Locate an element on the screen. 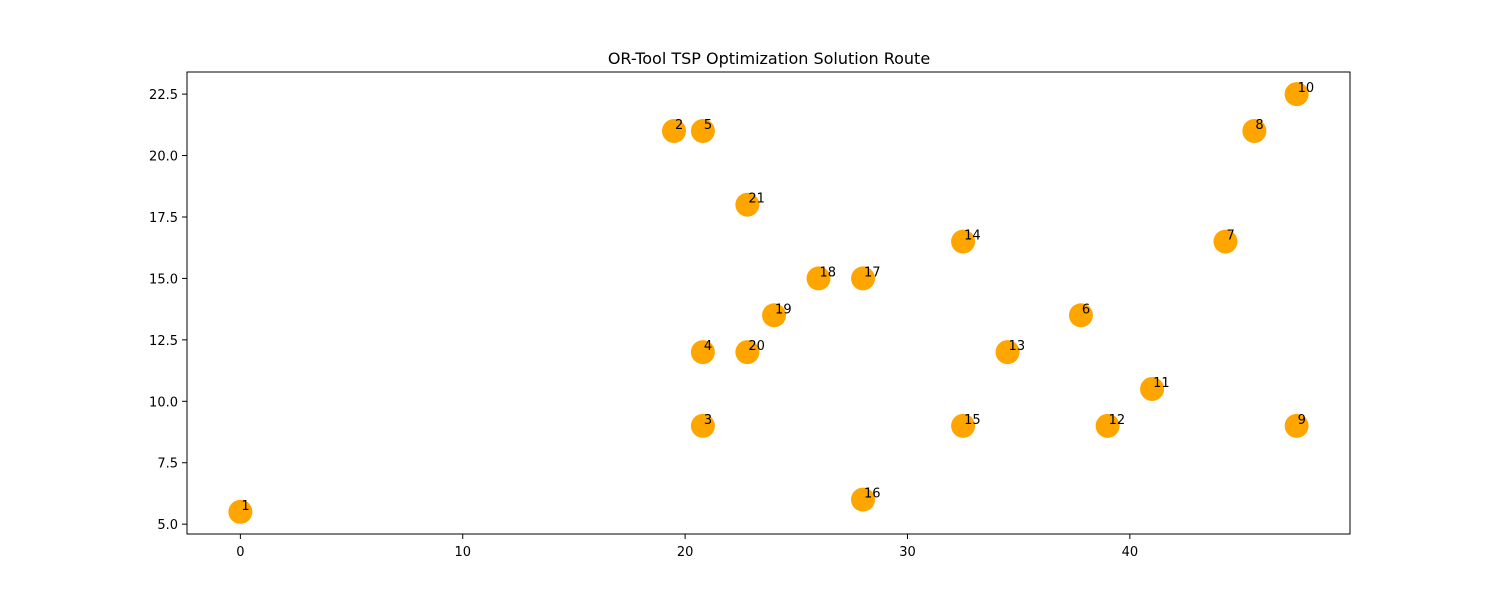 The height and width of the screenshot is (600, 1500). y-tick-label: 12.5 is located at coordinates (163, 341).